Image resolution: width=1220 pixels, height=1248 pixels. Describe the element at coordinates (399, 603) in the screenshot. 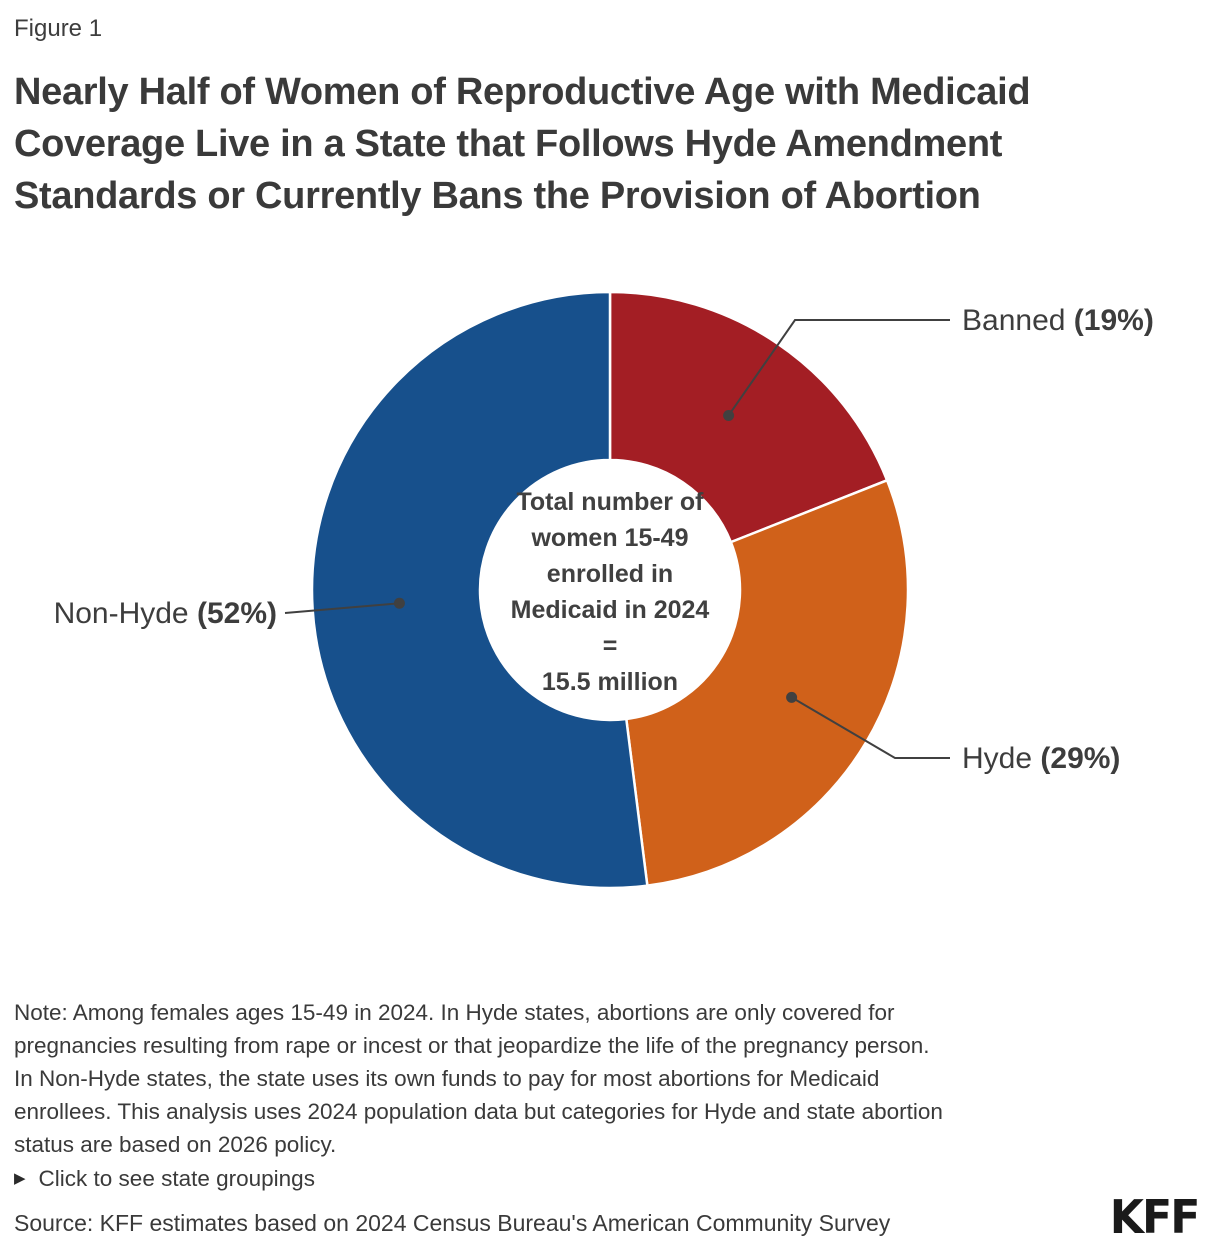

I see `leader-dot-non-hyde` at that location.